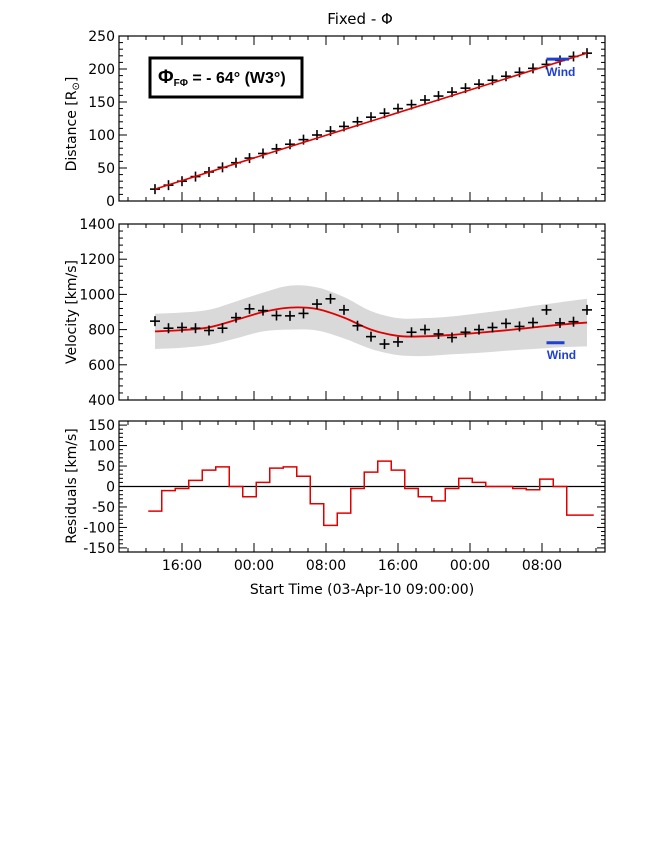 This screenshot has height=860, width=665. Describe the element at coordinates (101, 426) in the screenshot. I see `residuals-ytick-label: 150` at that location.